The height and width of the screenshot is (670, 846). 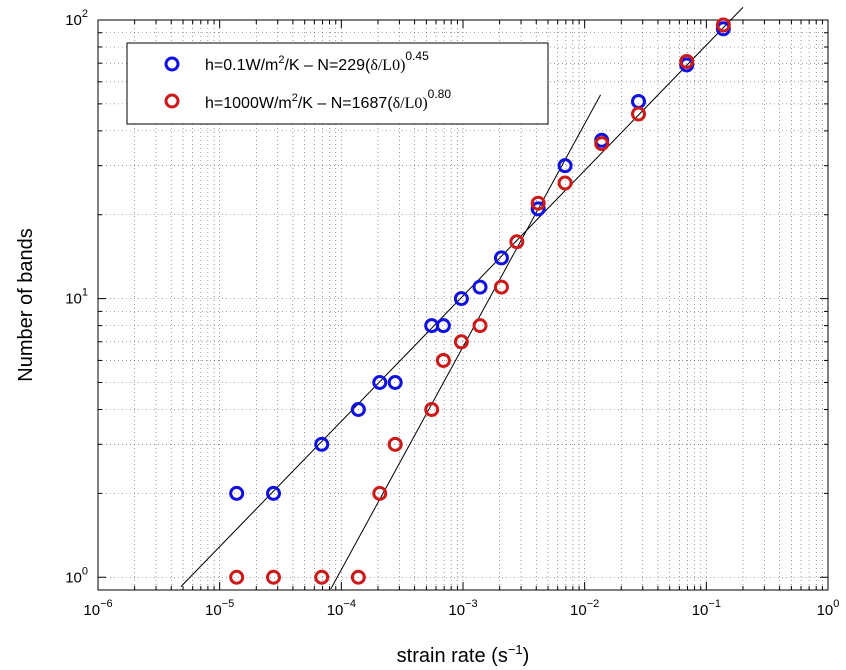 I want to click on legend-box, so click(x=337, y=83).